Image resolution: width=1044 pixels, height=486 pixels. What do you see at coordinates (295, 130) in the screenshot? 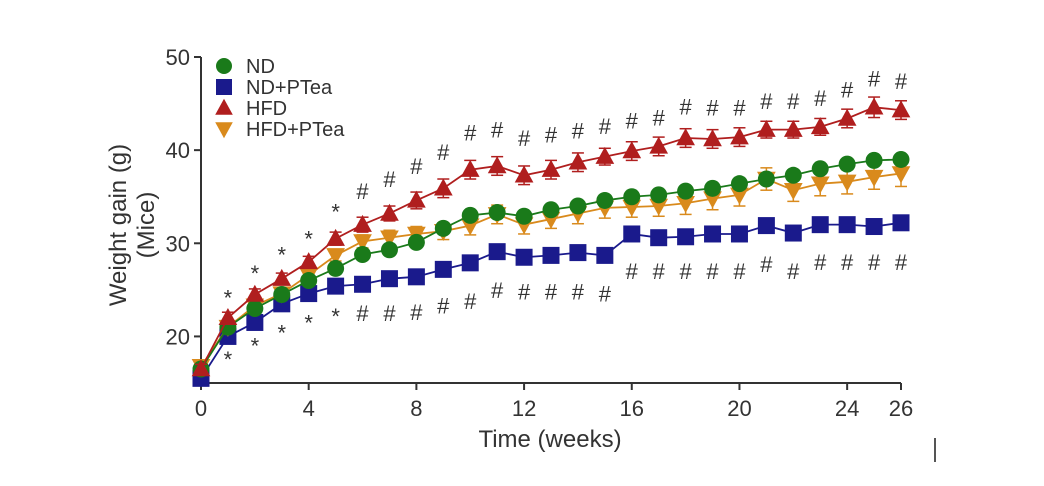
I see `legend-label: HFD+PTea` at bounding box center [295, 130].